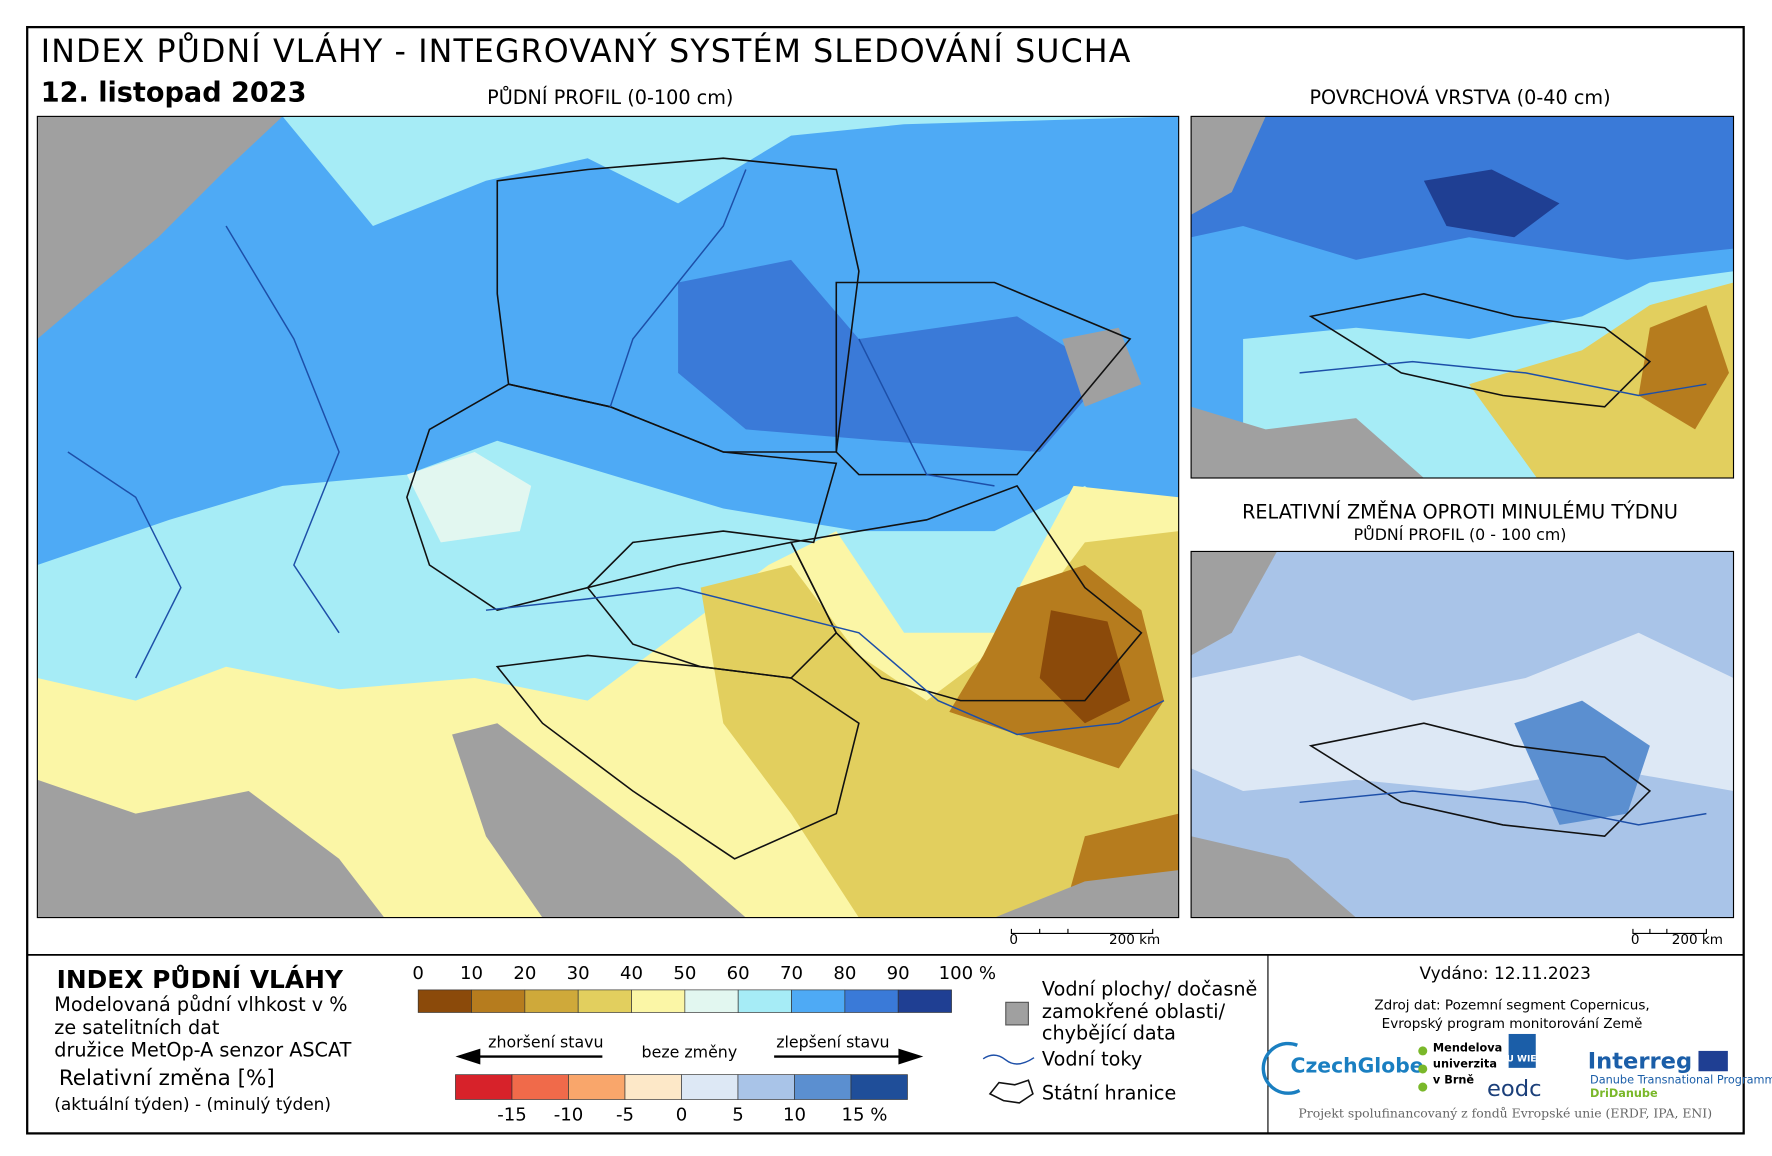  I want to click on arrow-label: zlepšení stavu, so click(832, 1041).